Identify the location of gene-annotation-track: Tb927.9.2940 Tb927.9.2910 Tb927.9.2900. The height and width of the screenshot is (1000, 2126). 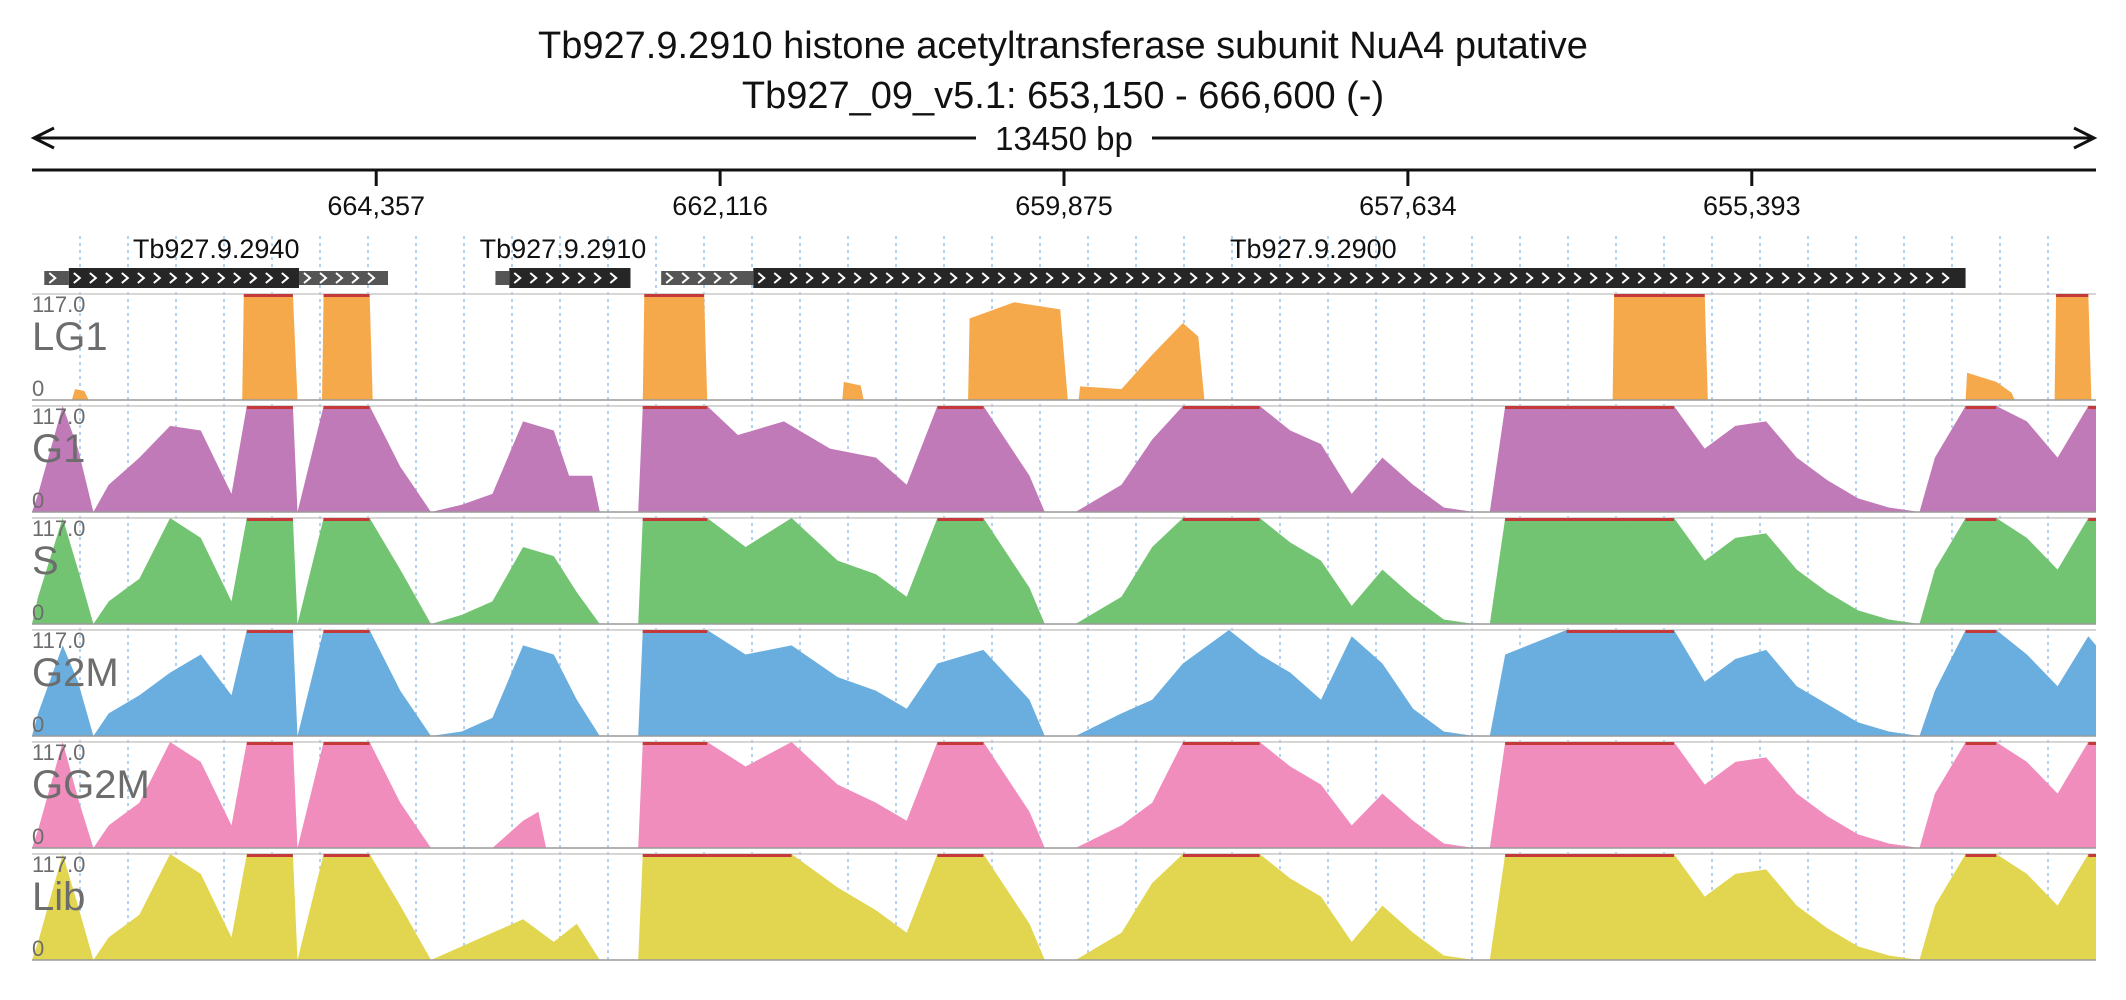
(1005, 261).